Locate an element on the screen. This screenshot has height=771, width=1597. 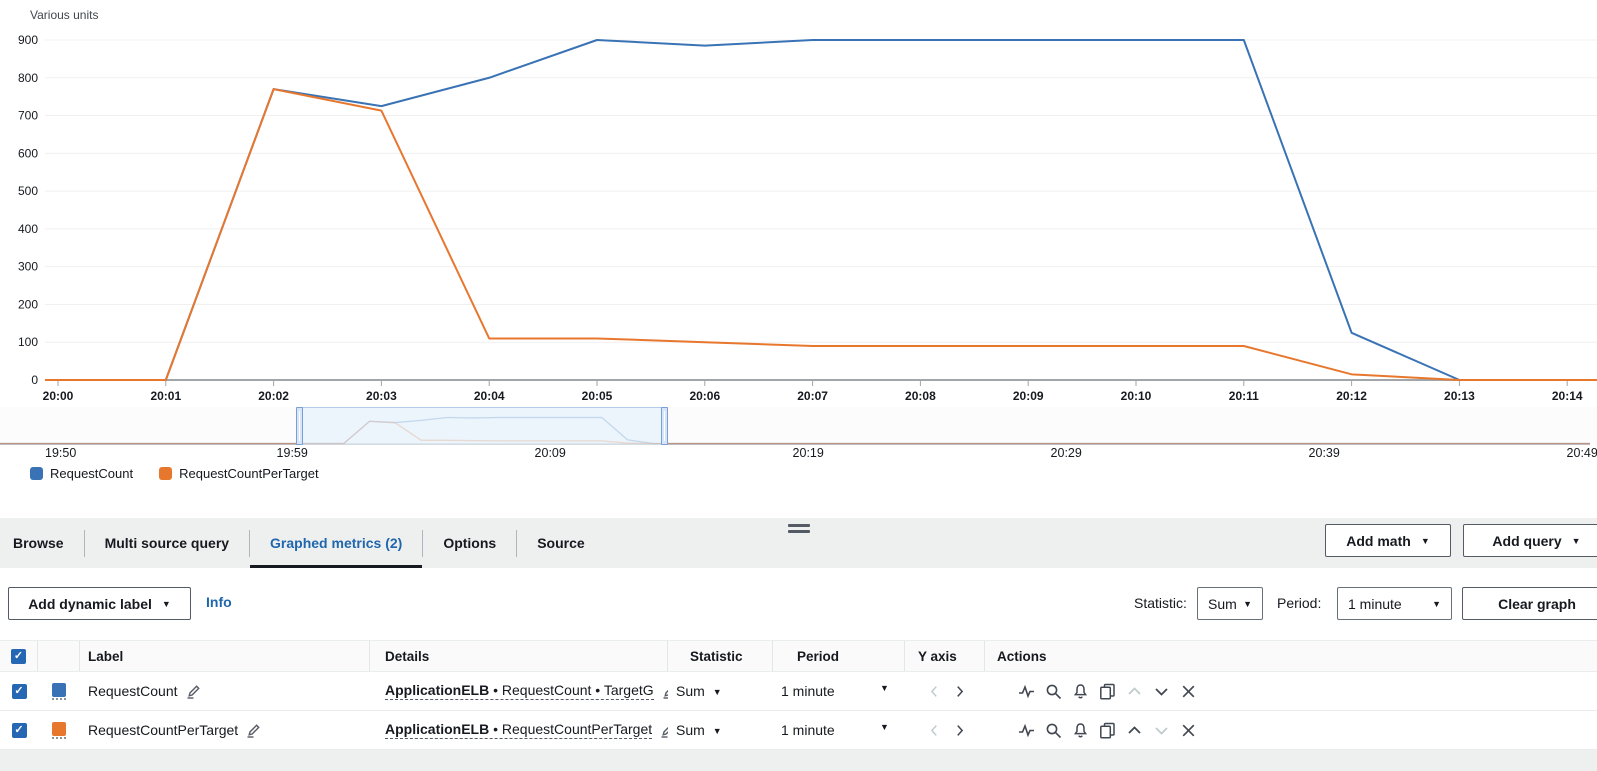
row-checkbox-cell: ✓ is located at coordinates (19, 691).